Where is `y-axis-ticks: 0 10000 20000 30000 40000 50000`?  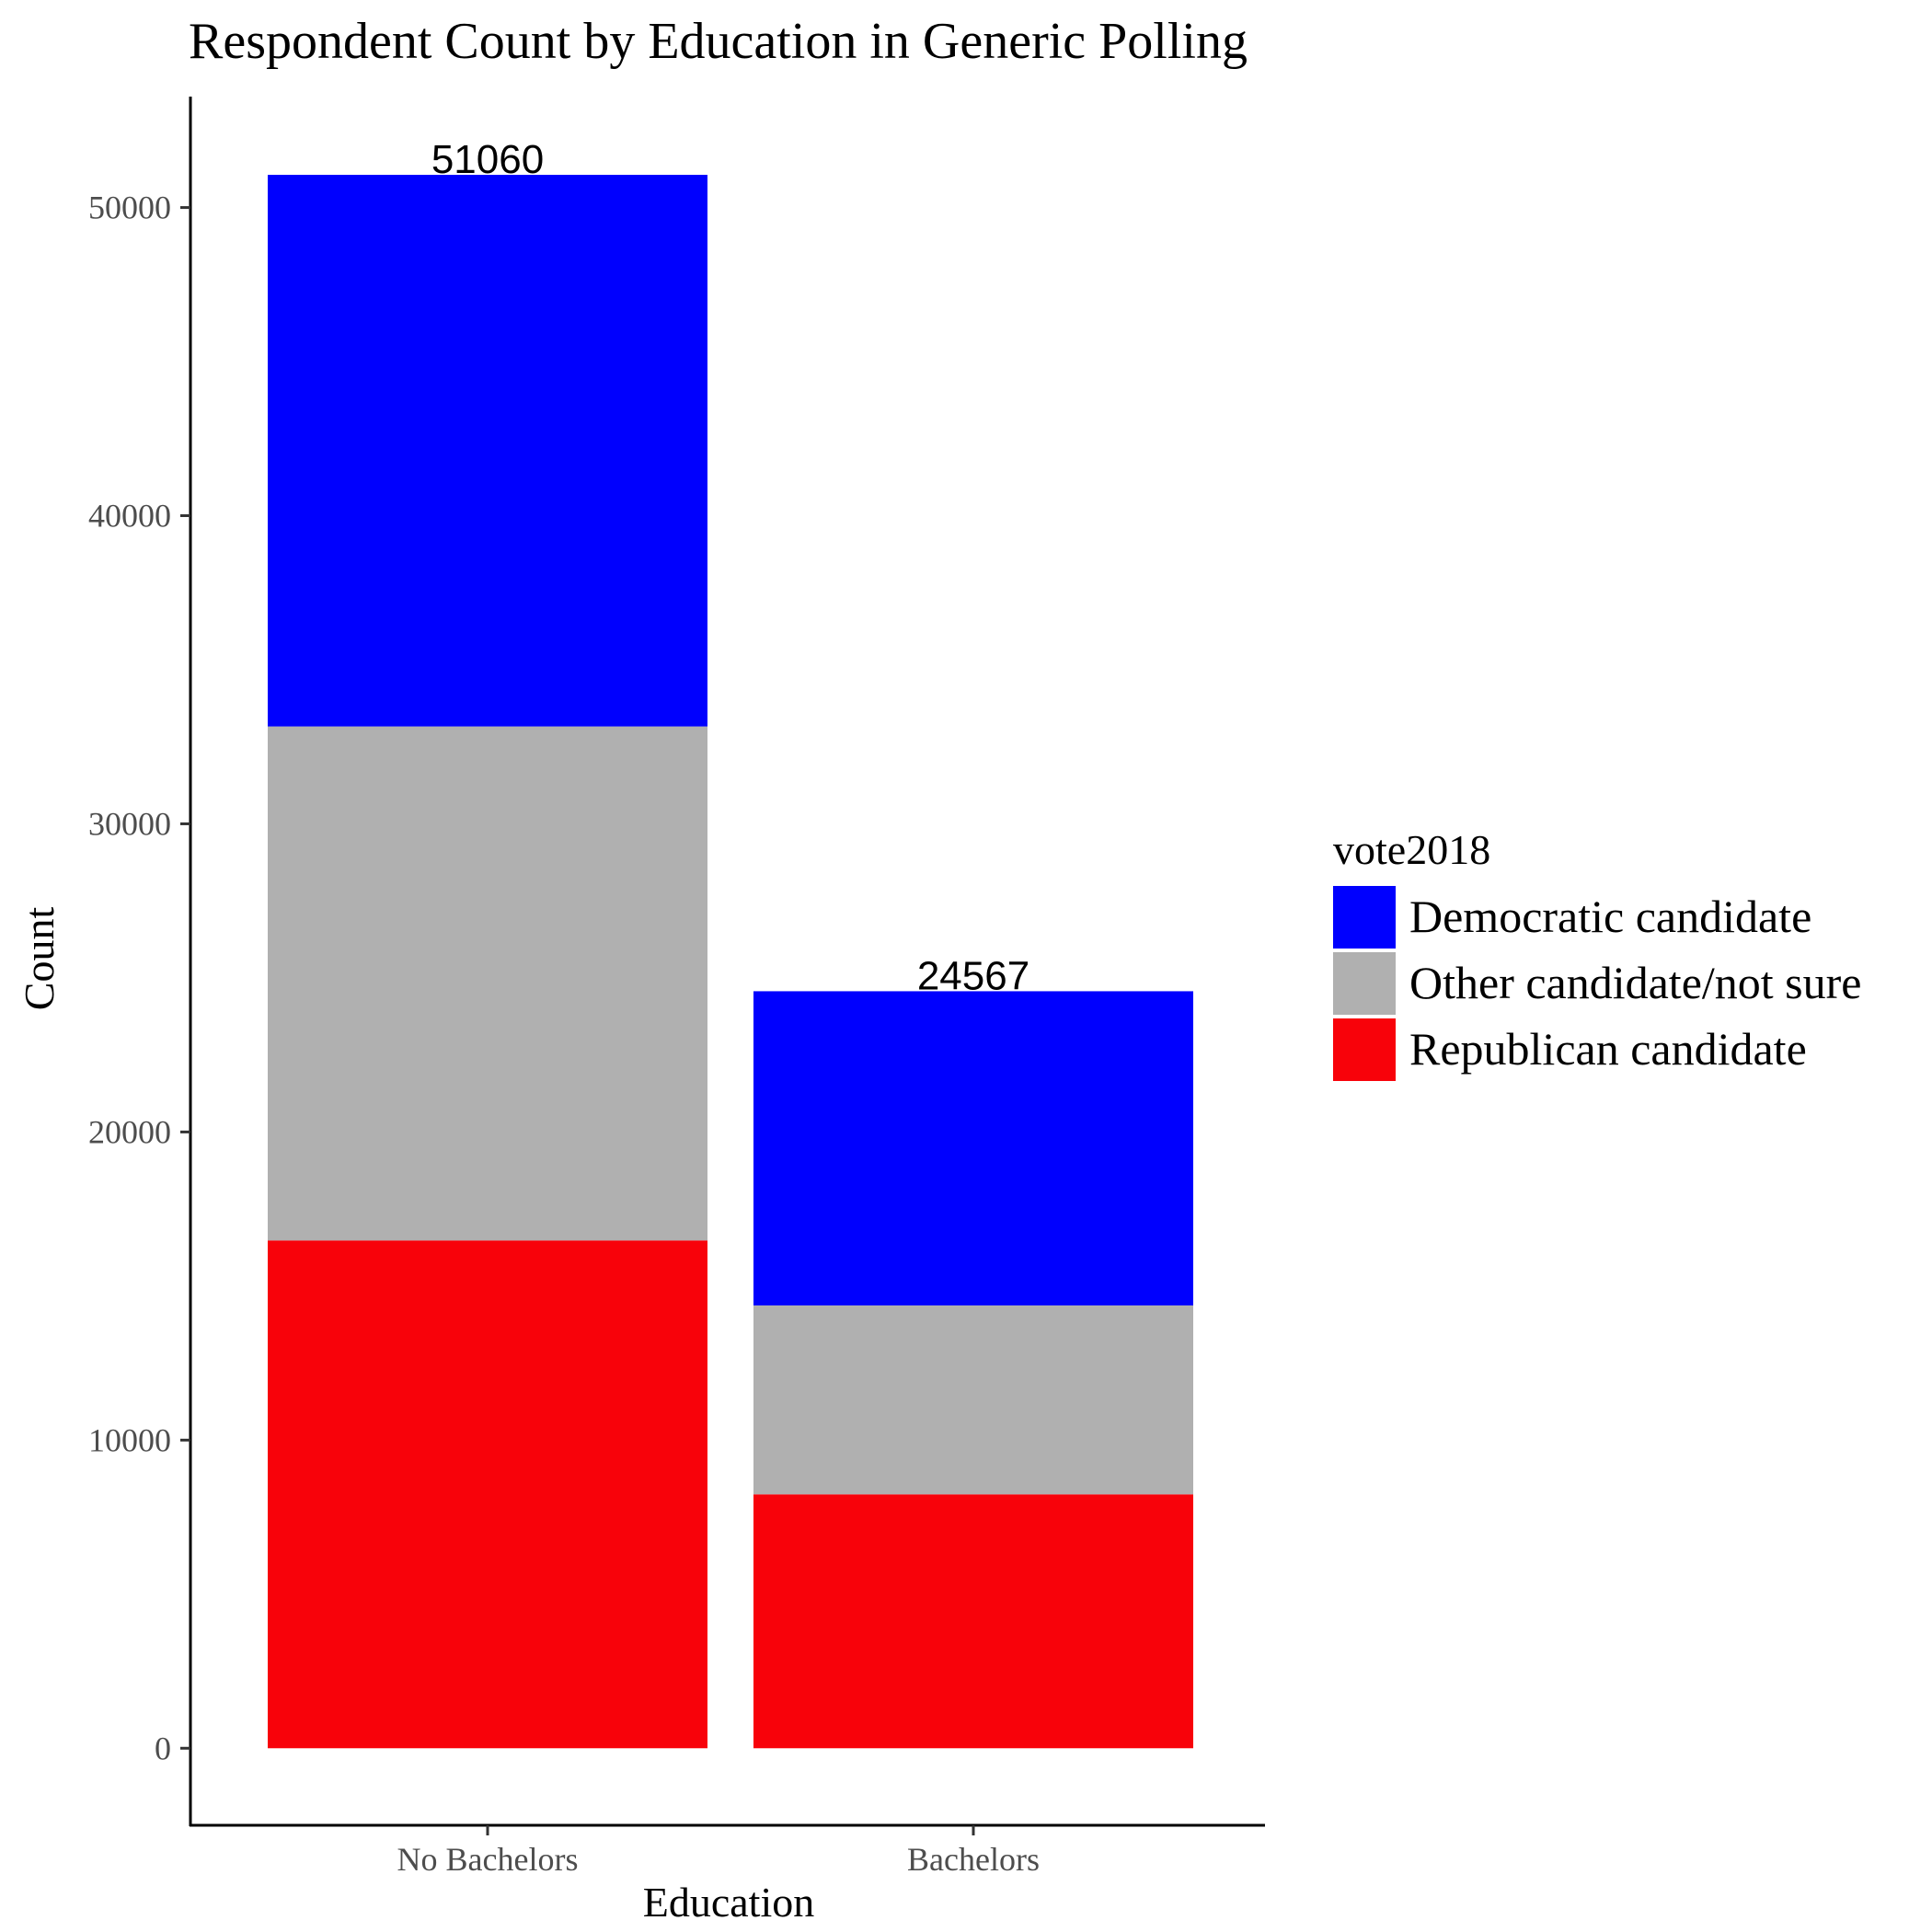 y-axis-ticks: 0 10000 20000 30000 40000 50000 is located at coordinates (139, 978).